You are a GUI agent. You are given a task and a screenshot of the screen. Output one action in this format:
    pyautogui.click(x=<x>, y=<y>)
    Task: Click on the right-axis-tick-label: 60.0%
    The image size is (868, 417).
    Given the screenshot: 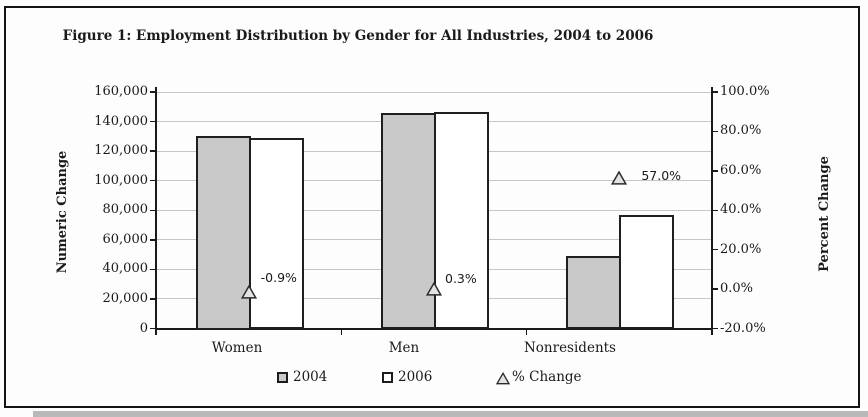 What is the action you would take?
    pyautogui.click(x=741, y=170)
    